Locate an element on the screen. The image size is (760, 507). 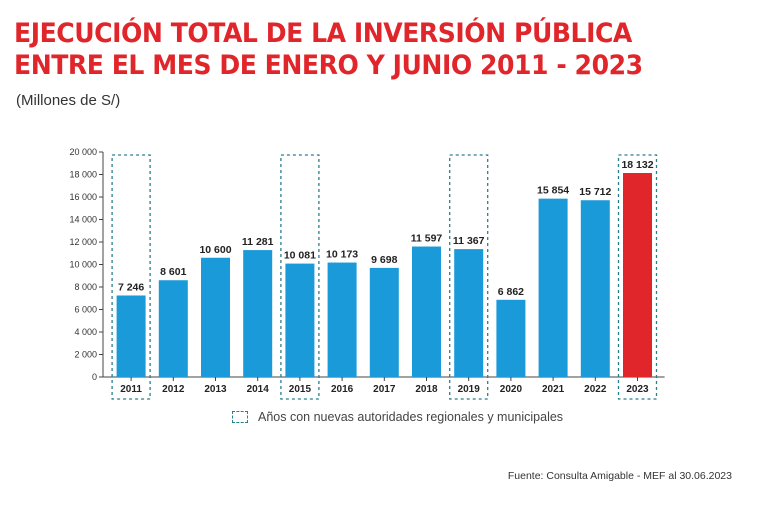
y-tick-label: 10 000 is located at coordinates (83, 265).